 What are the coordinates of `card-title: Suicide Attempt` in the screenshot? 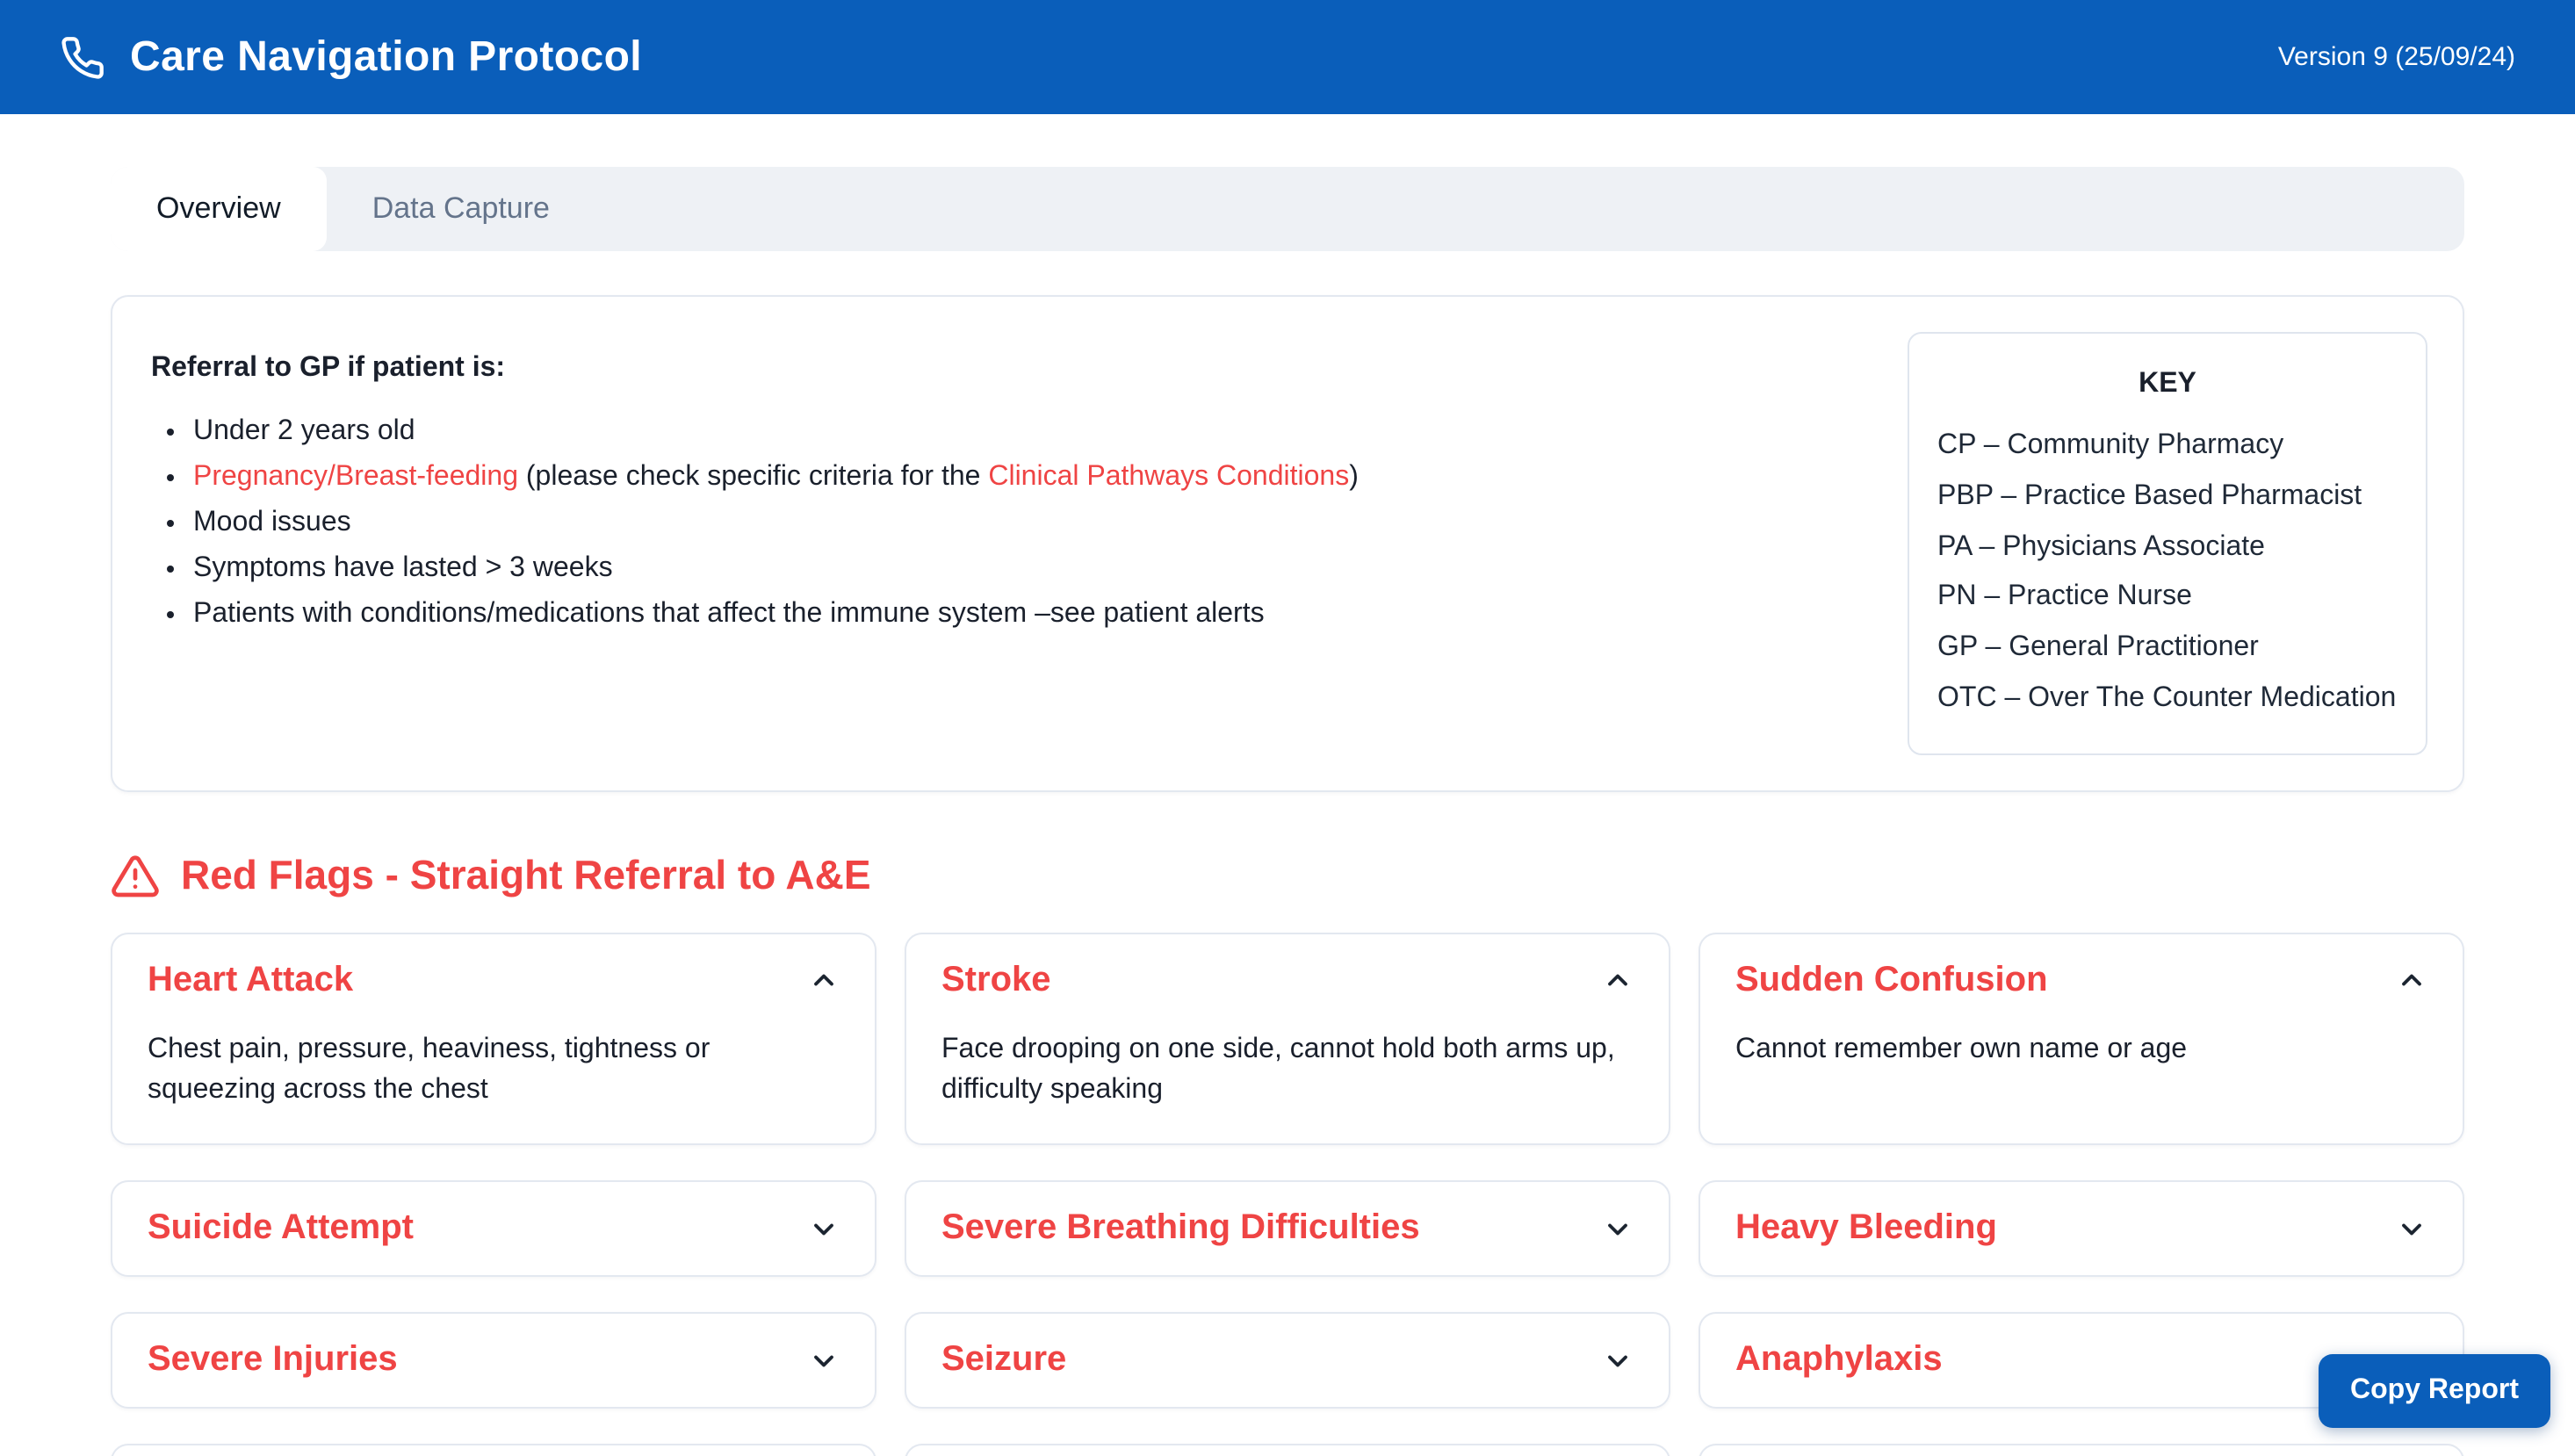 It's located at (281, 1228).